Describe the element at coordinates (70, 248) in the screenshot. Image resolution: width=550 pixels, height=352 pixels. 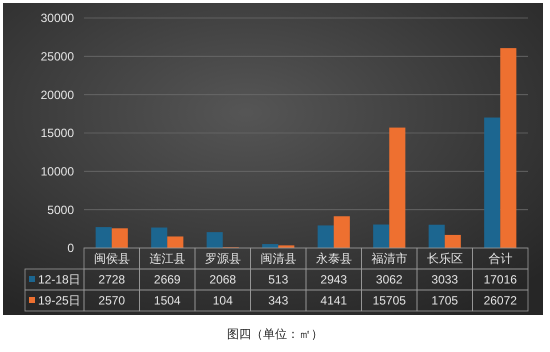
I see `y-tick-label: 0` at that location.